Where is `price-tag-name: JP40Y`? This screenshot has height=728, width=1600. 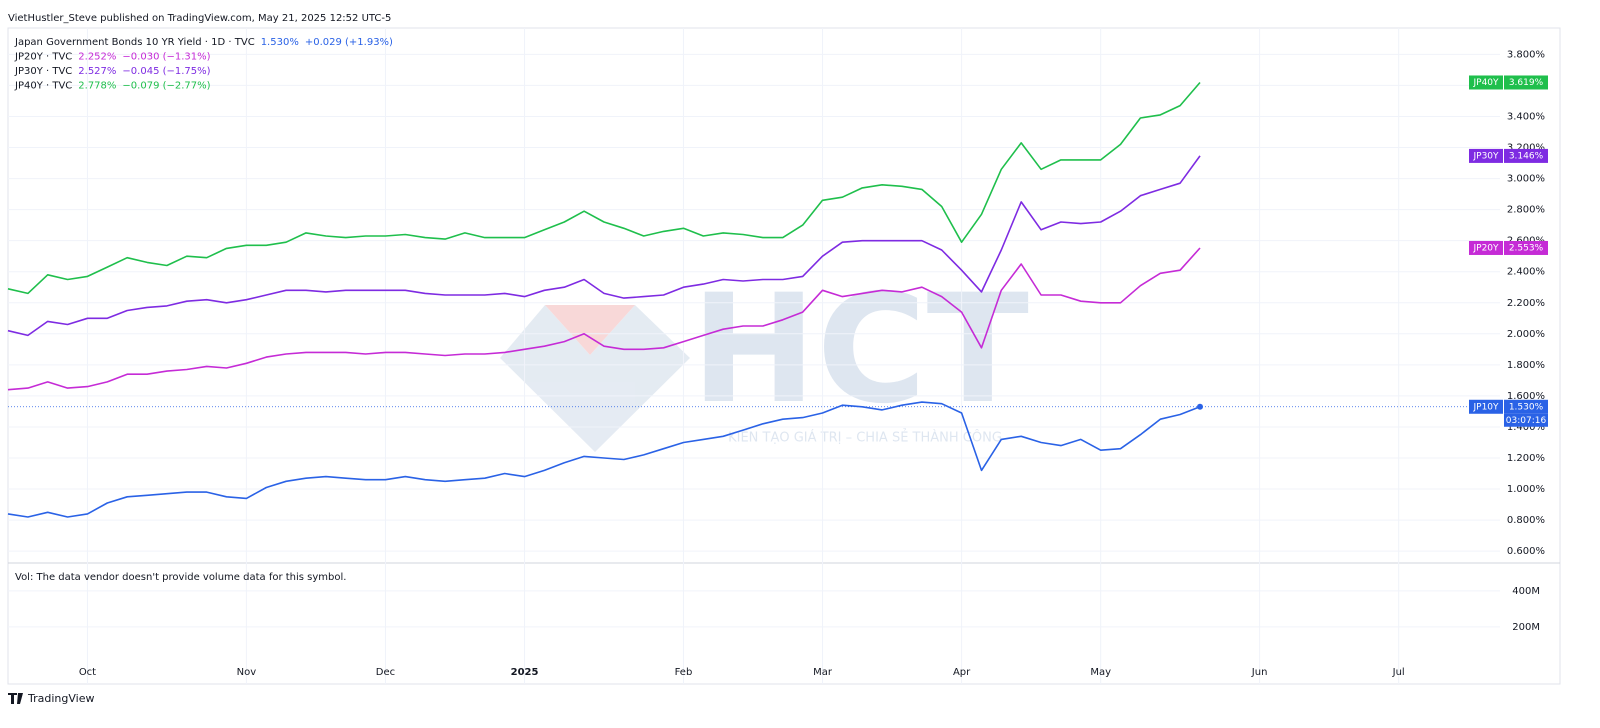
price-tag-name: JP40Y is located at coordinates (1485, 83).